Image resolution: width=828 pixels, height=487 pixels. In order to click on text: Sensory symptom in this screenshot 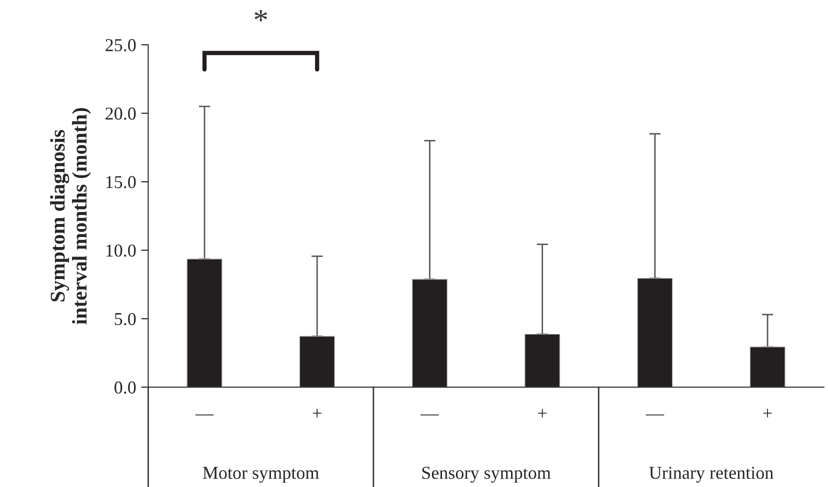, I will do `click(486, 474)`.